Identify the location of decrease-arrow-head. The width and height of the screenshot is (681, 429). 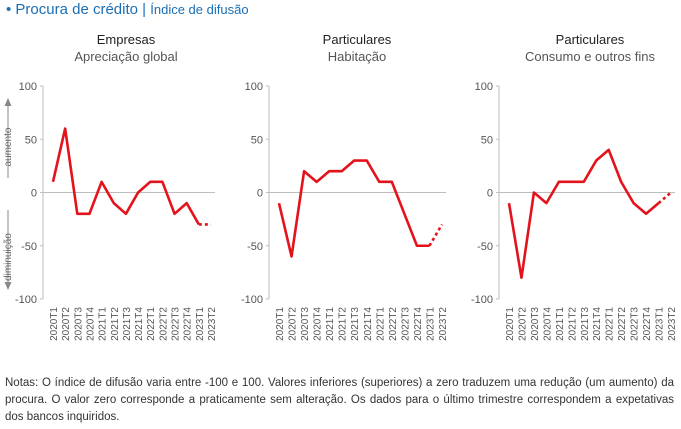
(8, 286).